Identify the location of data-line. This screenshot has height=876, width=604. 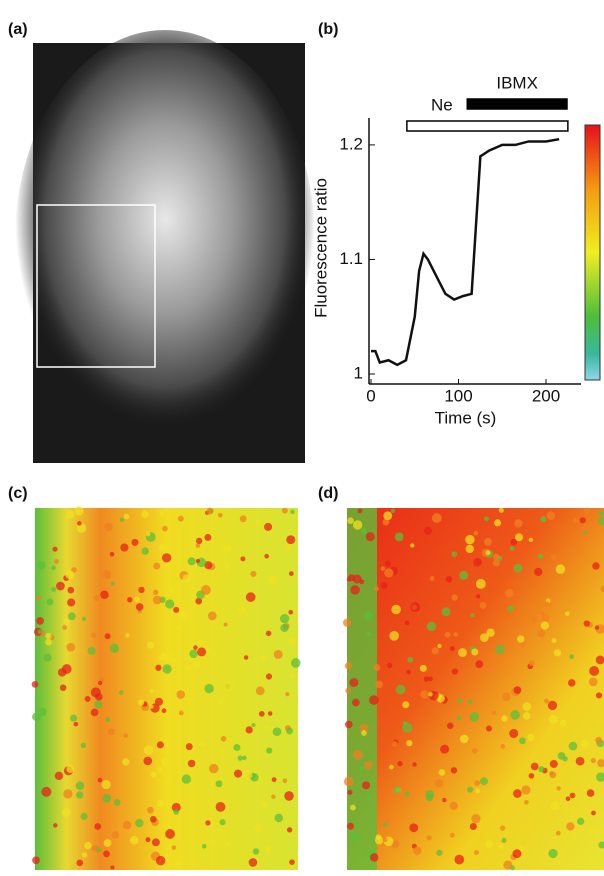
(465, 252).